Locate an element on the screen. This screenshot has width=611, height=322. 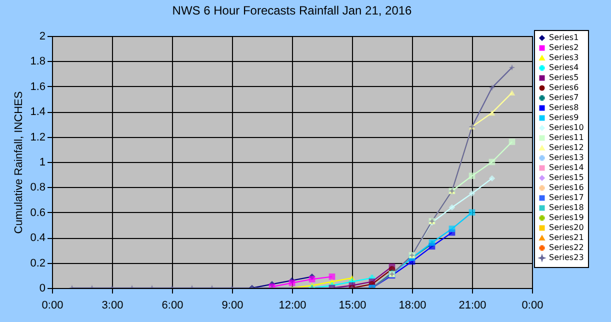
chart-title: NWS 6 Hour Forecasts Rainfall Jan 21, 2016 is located at coordinates (292, 11).